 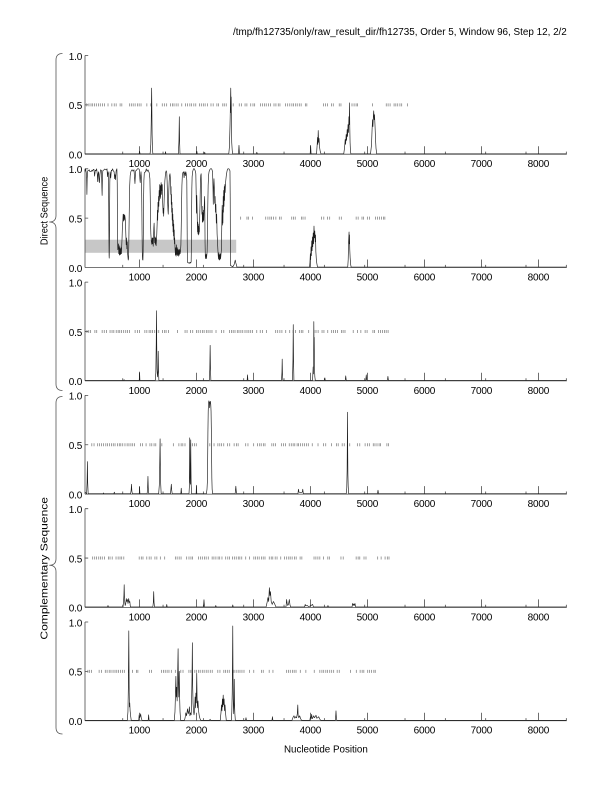 I want to click on svg-text: Direct Sequence, so click(x=44, y=210).